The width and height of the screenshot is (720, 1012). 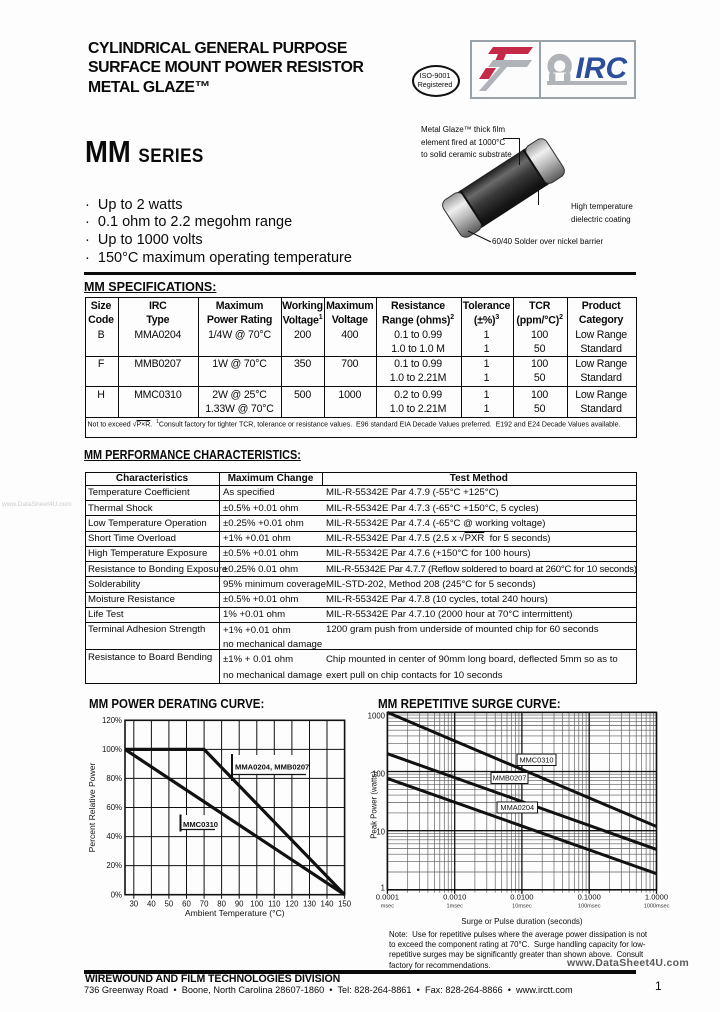 What do you see at coordinates (380, 832) in the screenshot?
I see `svg-text: 10` at bounding box center [380, 832].